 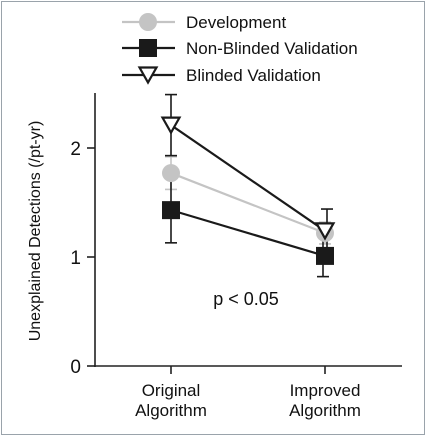 What do you see at coordinates (325, 400) in the screenshot?
I see `x-tick-label: Improved Algorithm` at bounding box center [325, 400].